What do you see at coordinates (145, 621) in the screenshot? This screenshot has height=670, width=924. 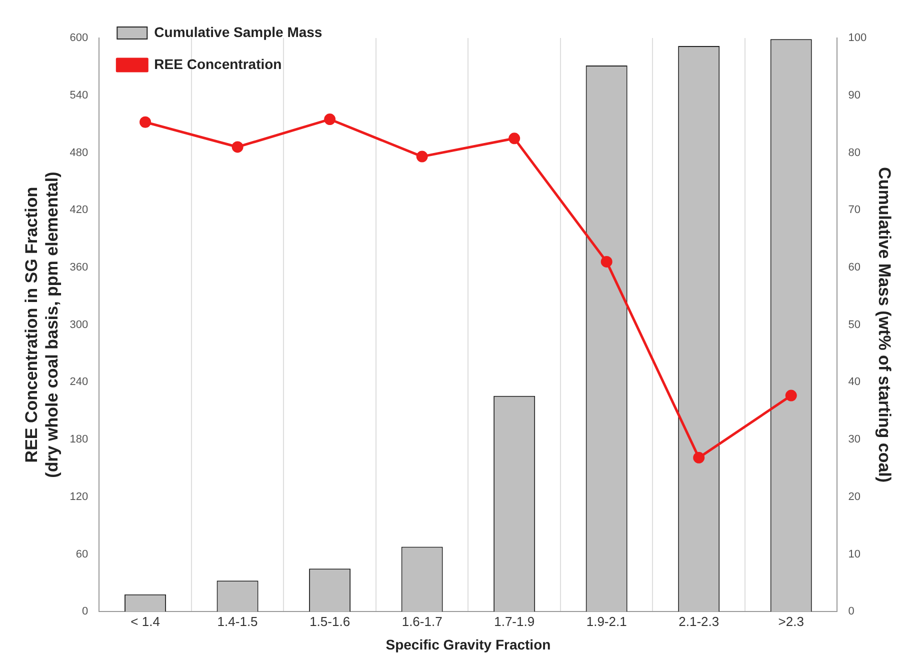 I see `x-tick-label: < 1.4` at bounding box center [145, 621].